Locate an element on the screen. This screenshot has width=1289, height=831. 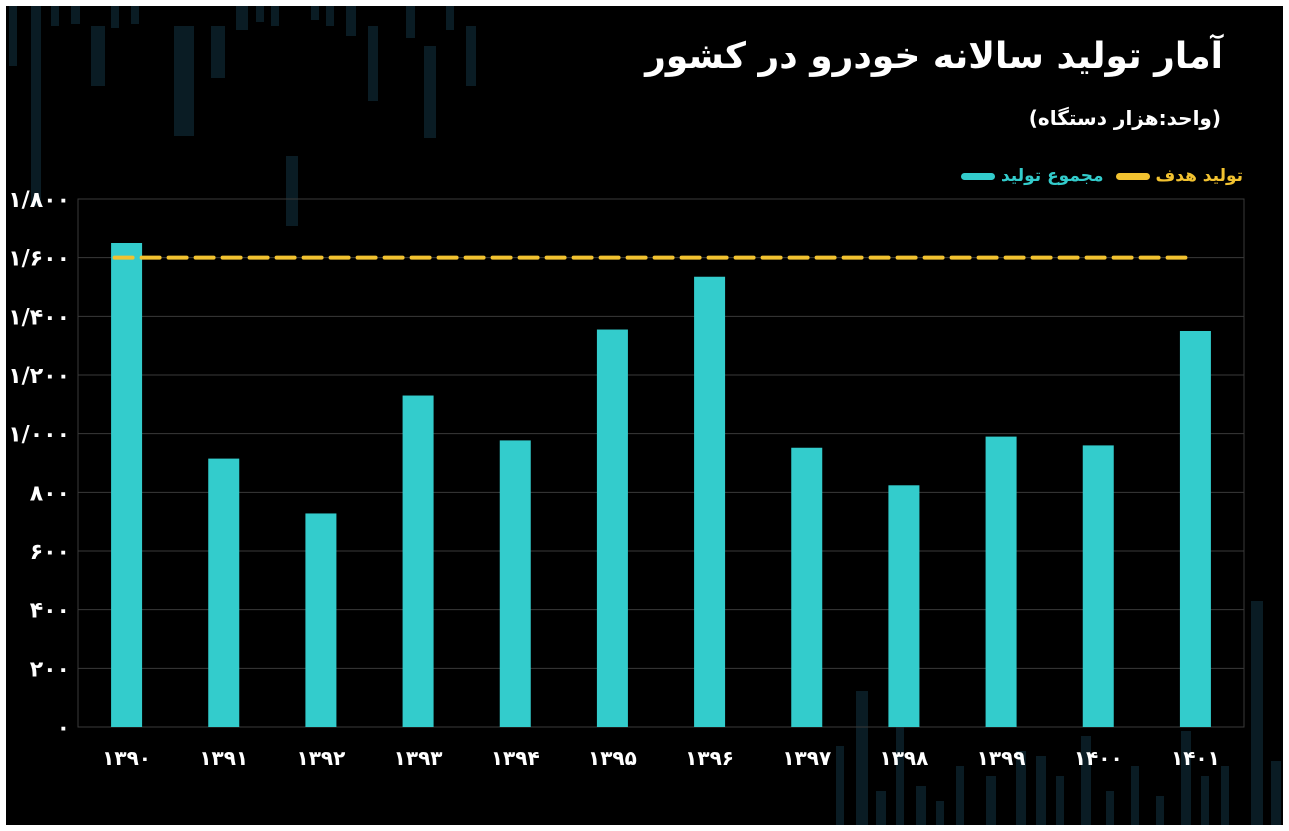
x-tick-label: ۱۳۹۰ is located at coordinates (126, 758).